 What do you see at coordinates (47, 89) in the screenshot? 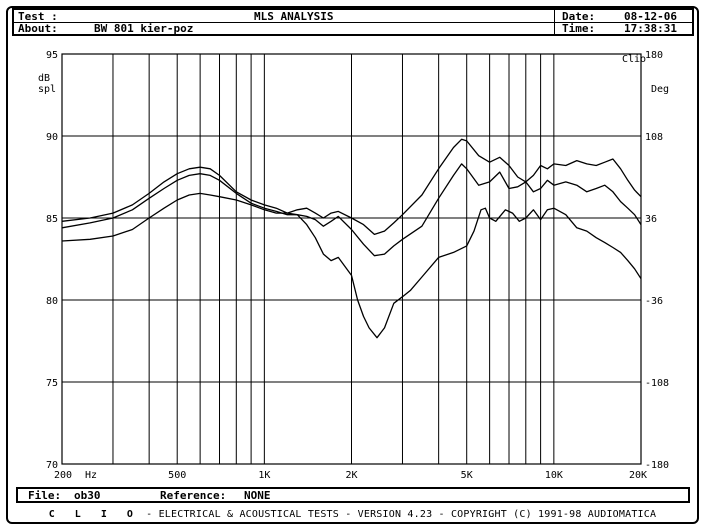
I see `y-axis-label-spl: spl` at bounding box center [47, 89].